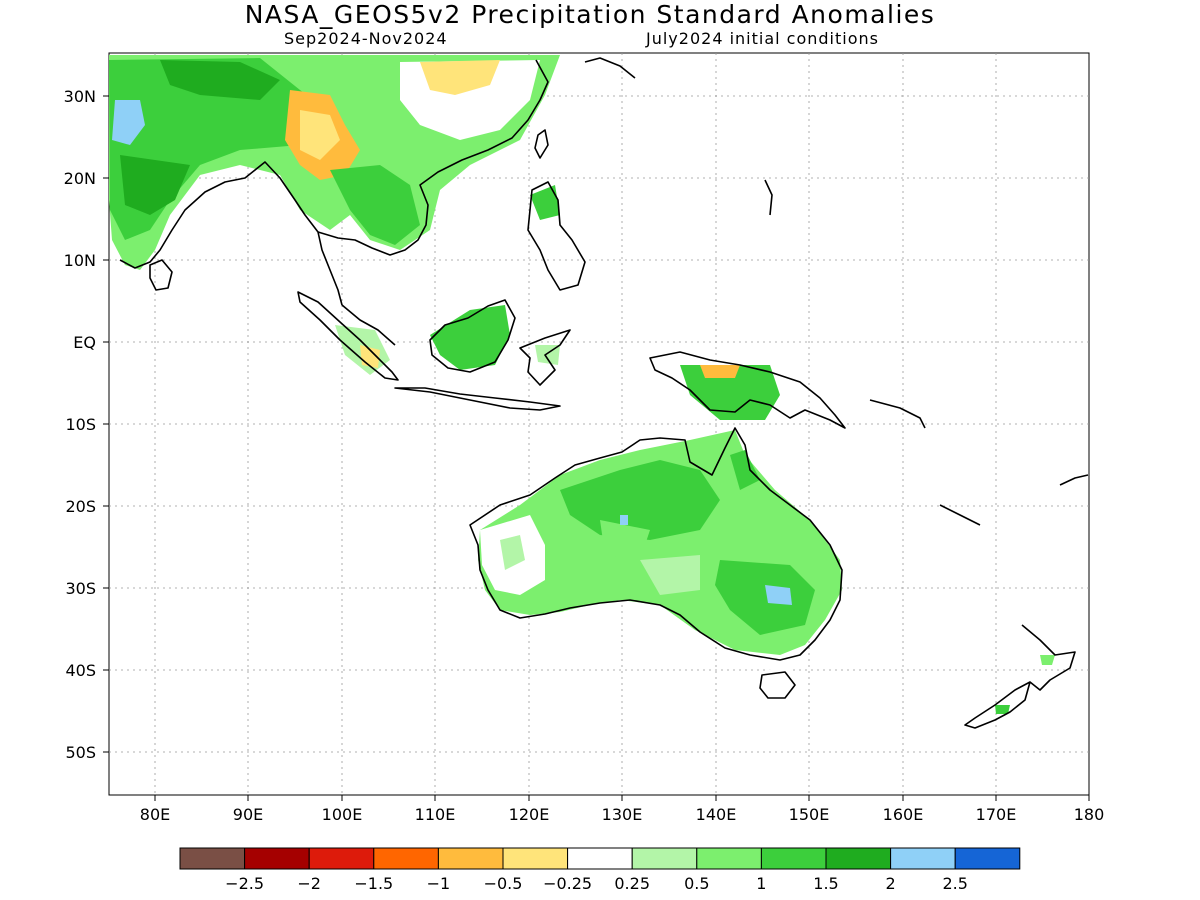  I want to click on latitude-labels: 30N 20N 10N EQ 10S 20S 30S 40S 50S, so click(80, 424).